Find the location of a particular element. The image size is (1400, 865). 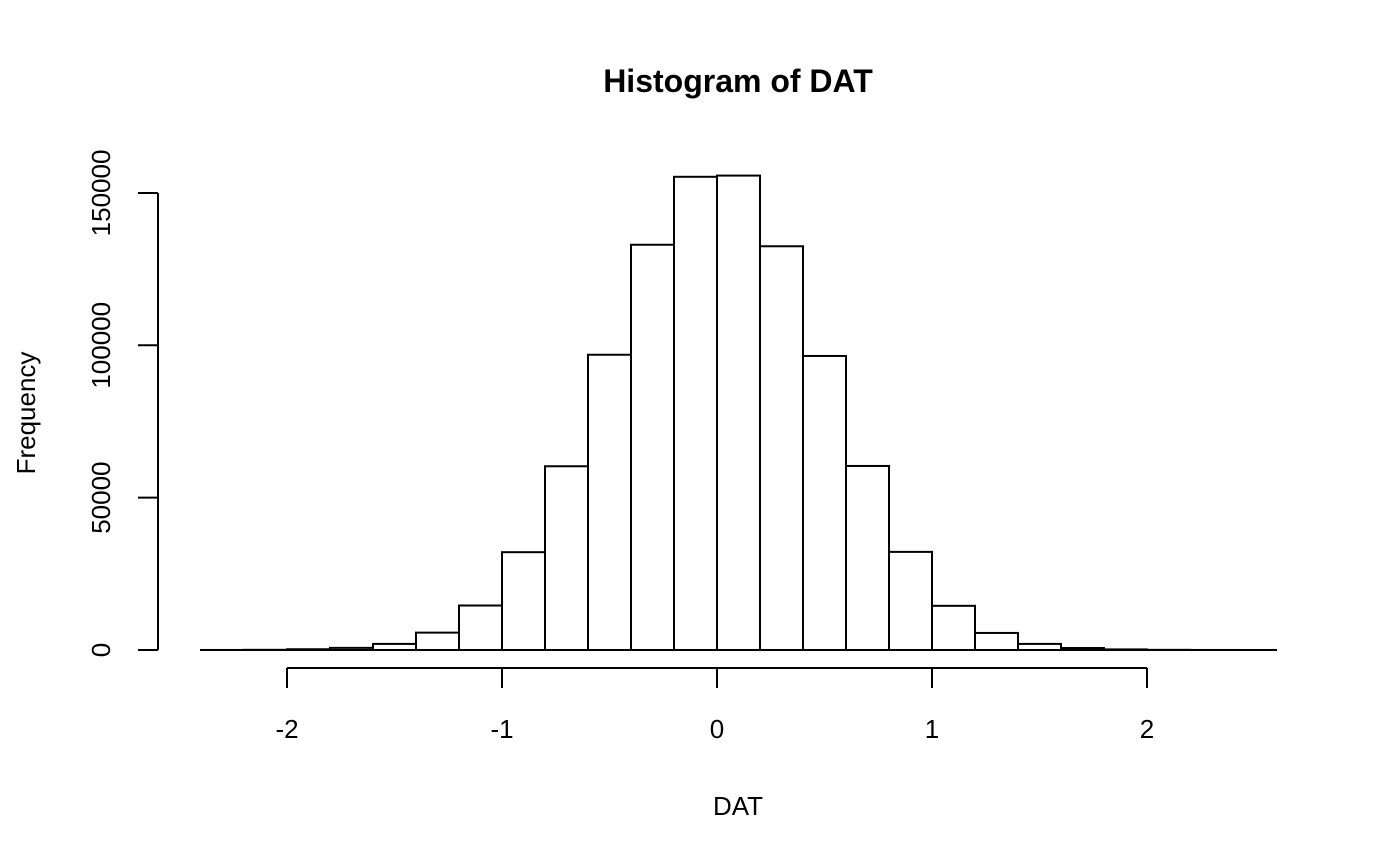

chart-title: Histogram of DAT is located at coordinates (738, 81).